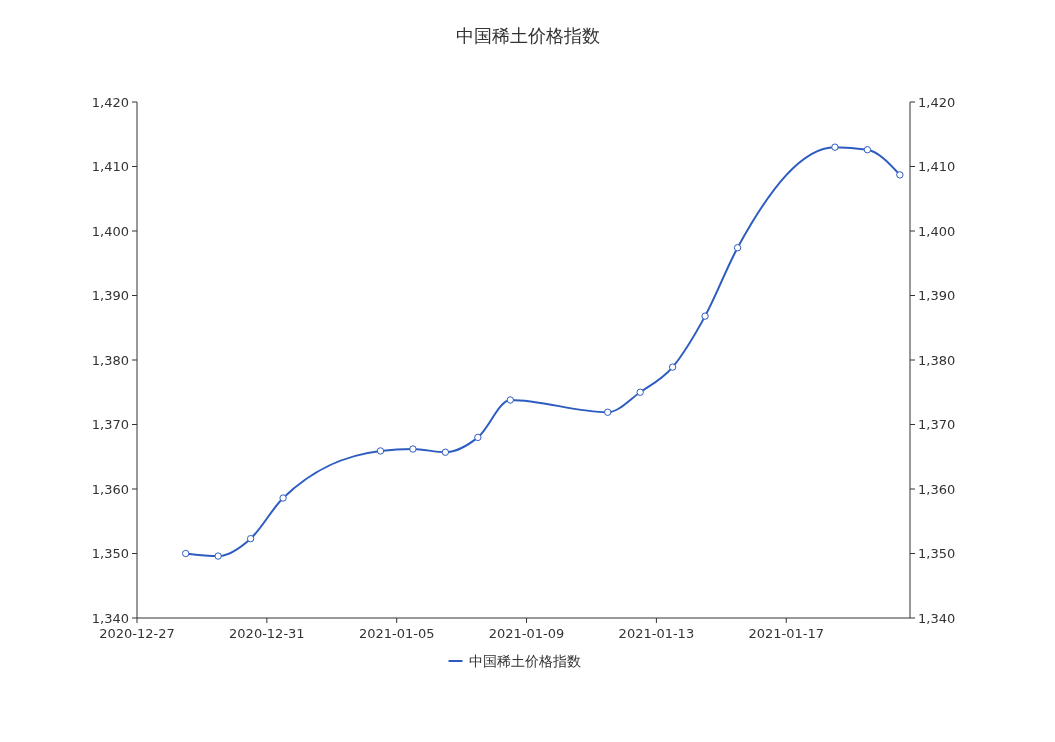  I want to click on y-tick-label: 1,340, so click(110, 618).